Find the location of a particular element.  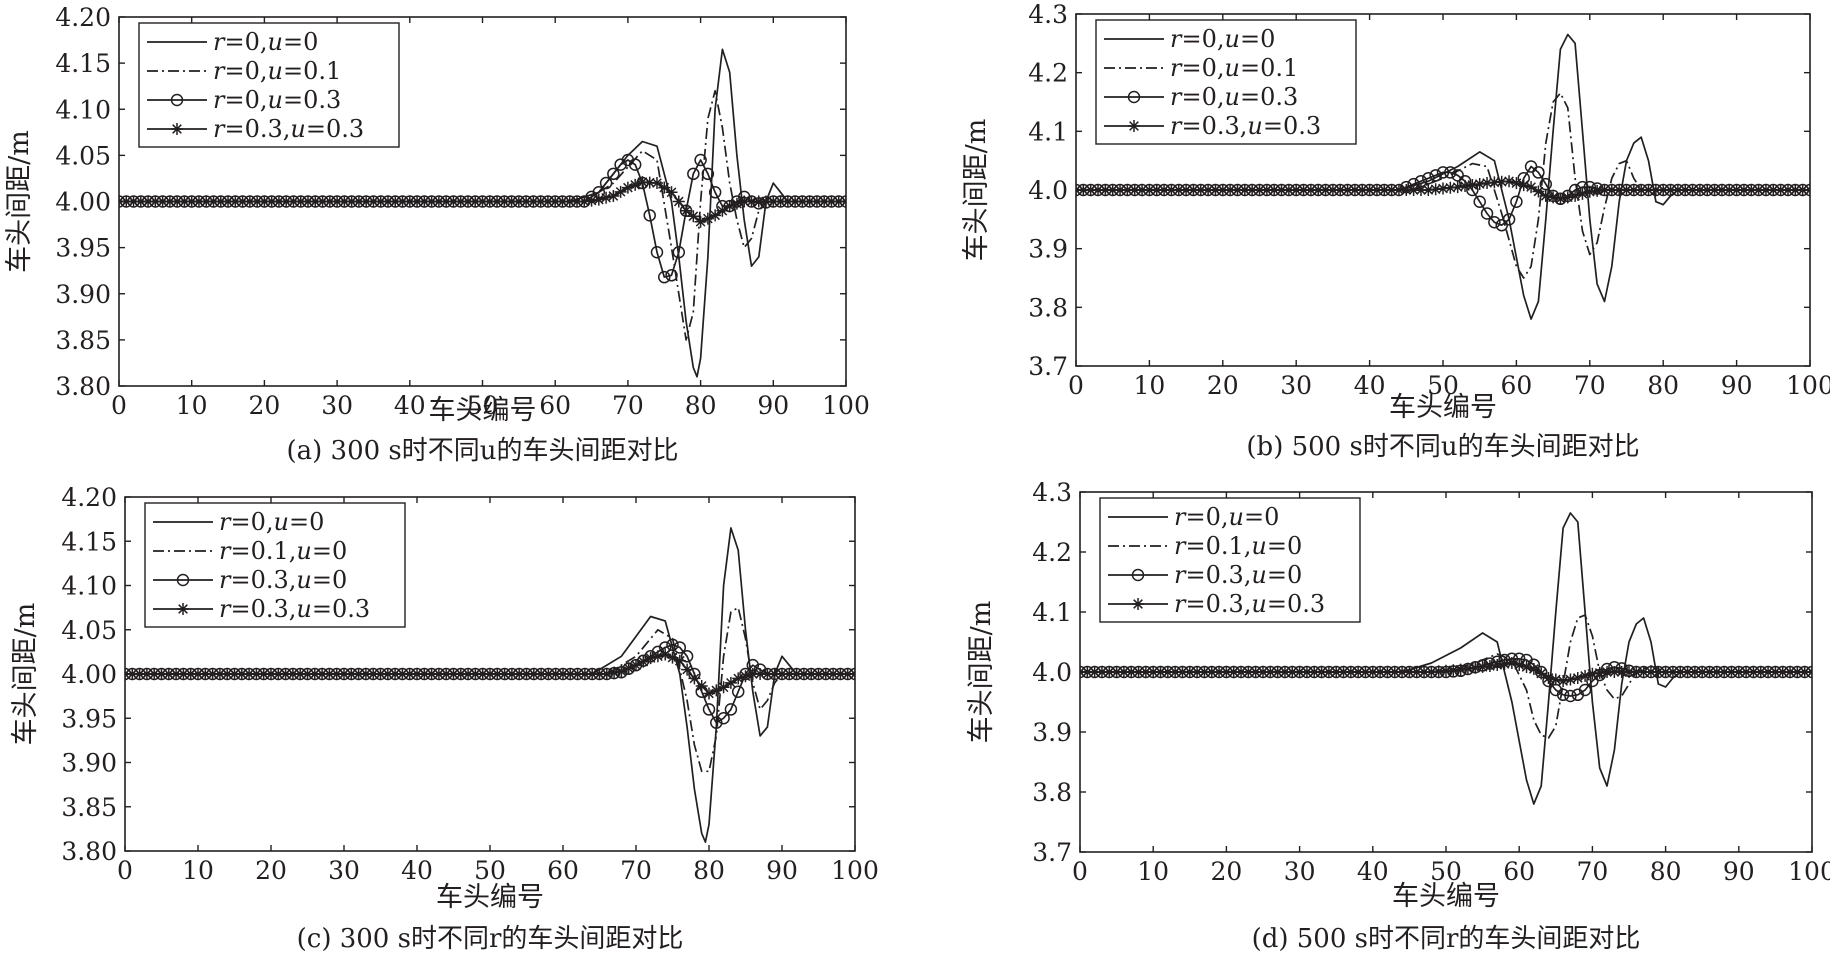

y-tick-label: 3.85 is located at coordinates (83, 340).